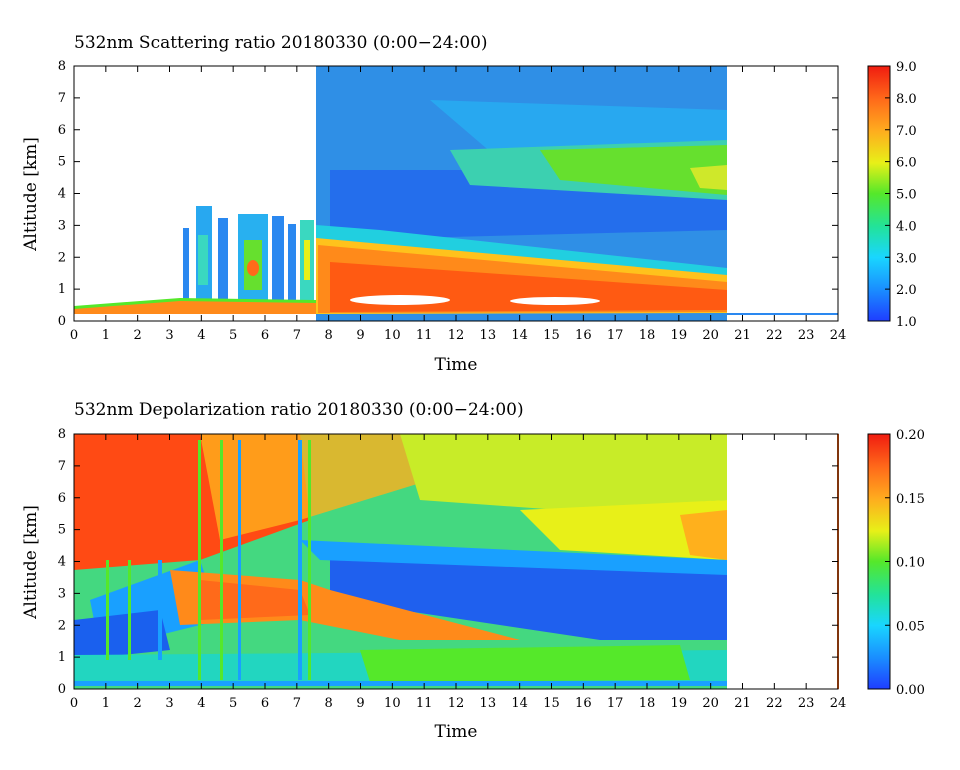 The width and height of the screenshot is (960, 770). I want to click on colorbar-tick-label: 0.10, so click(910, 563).